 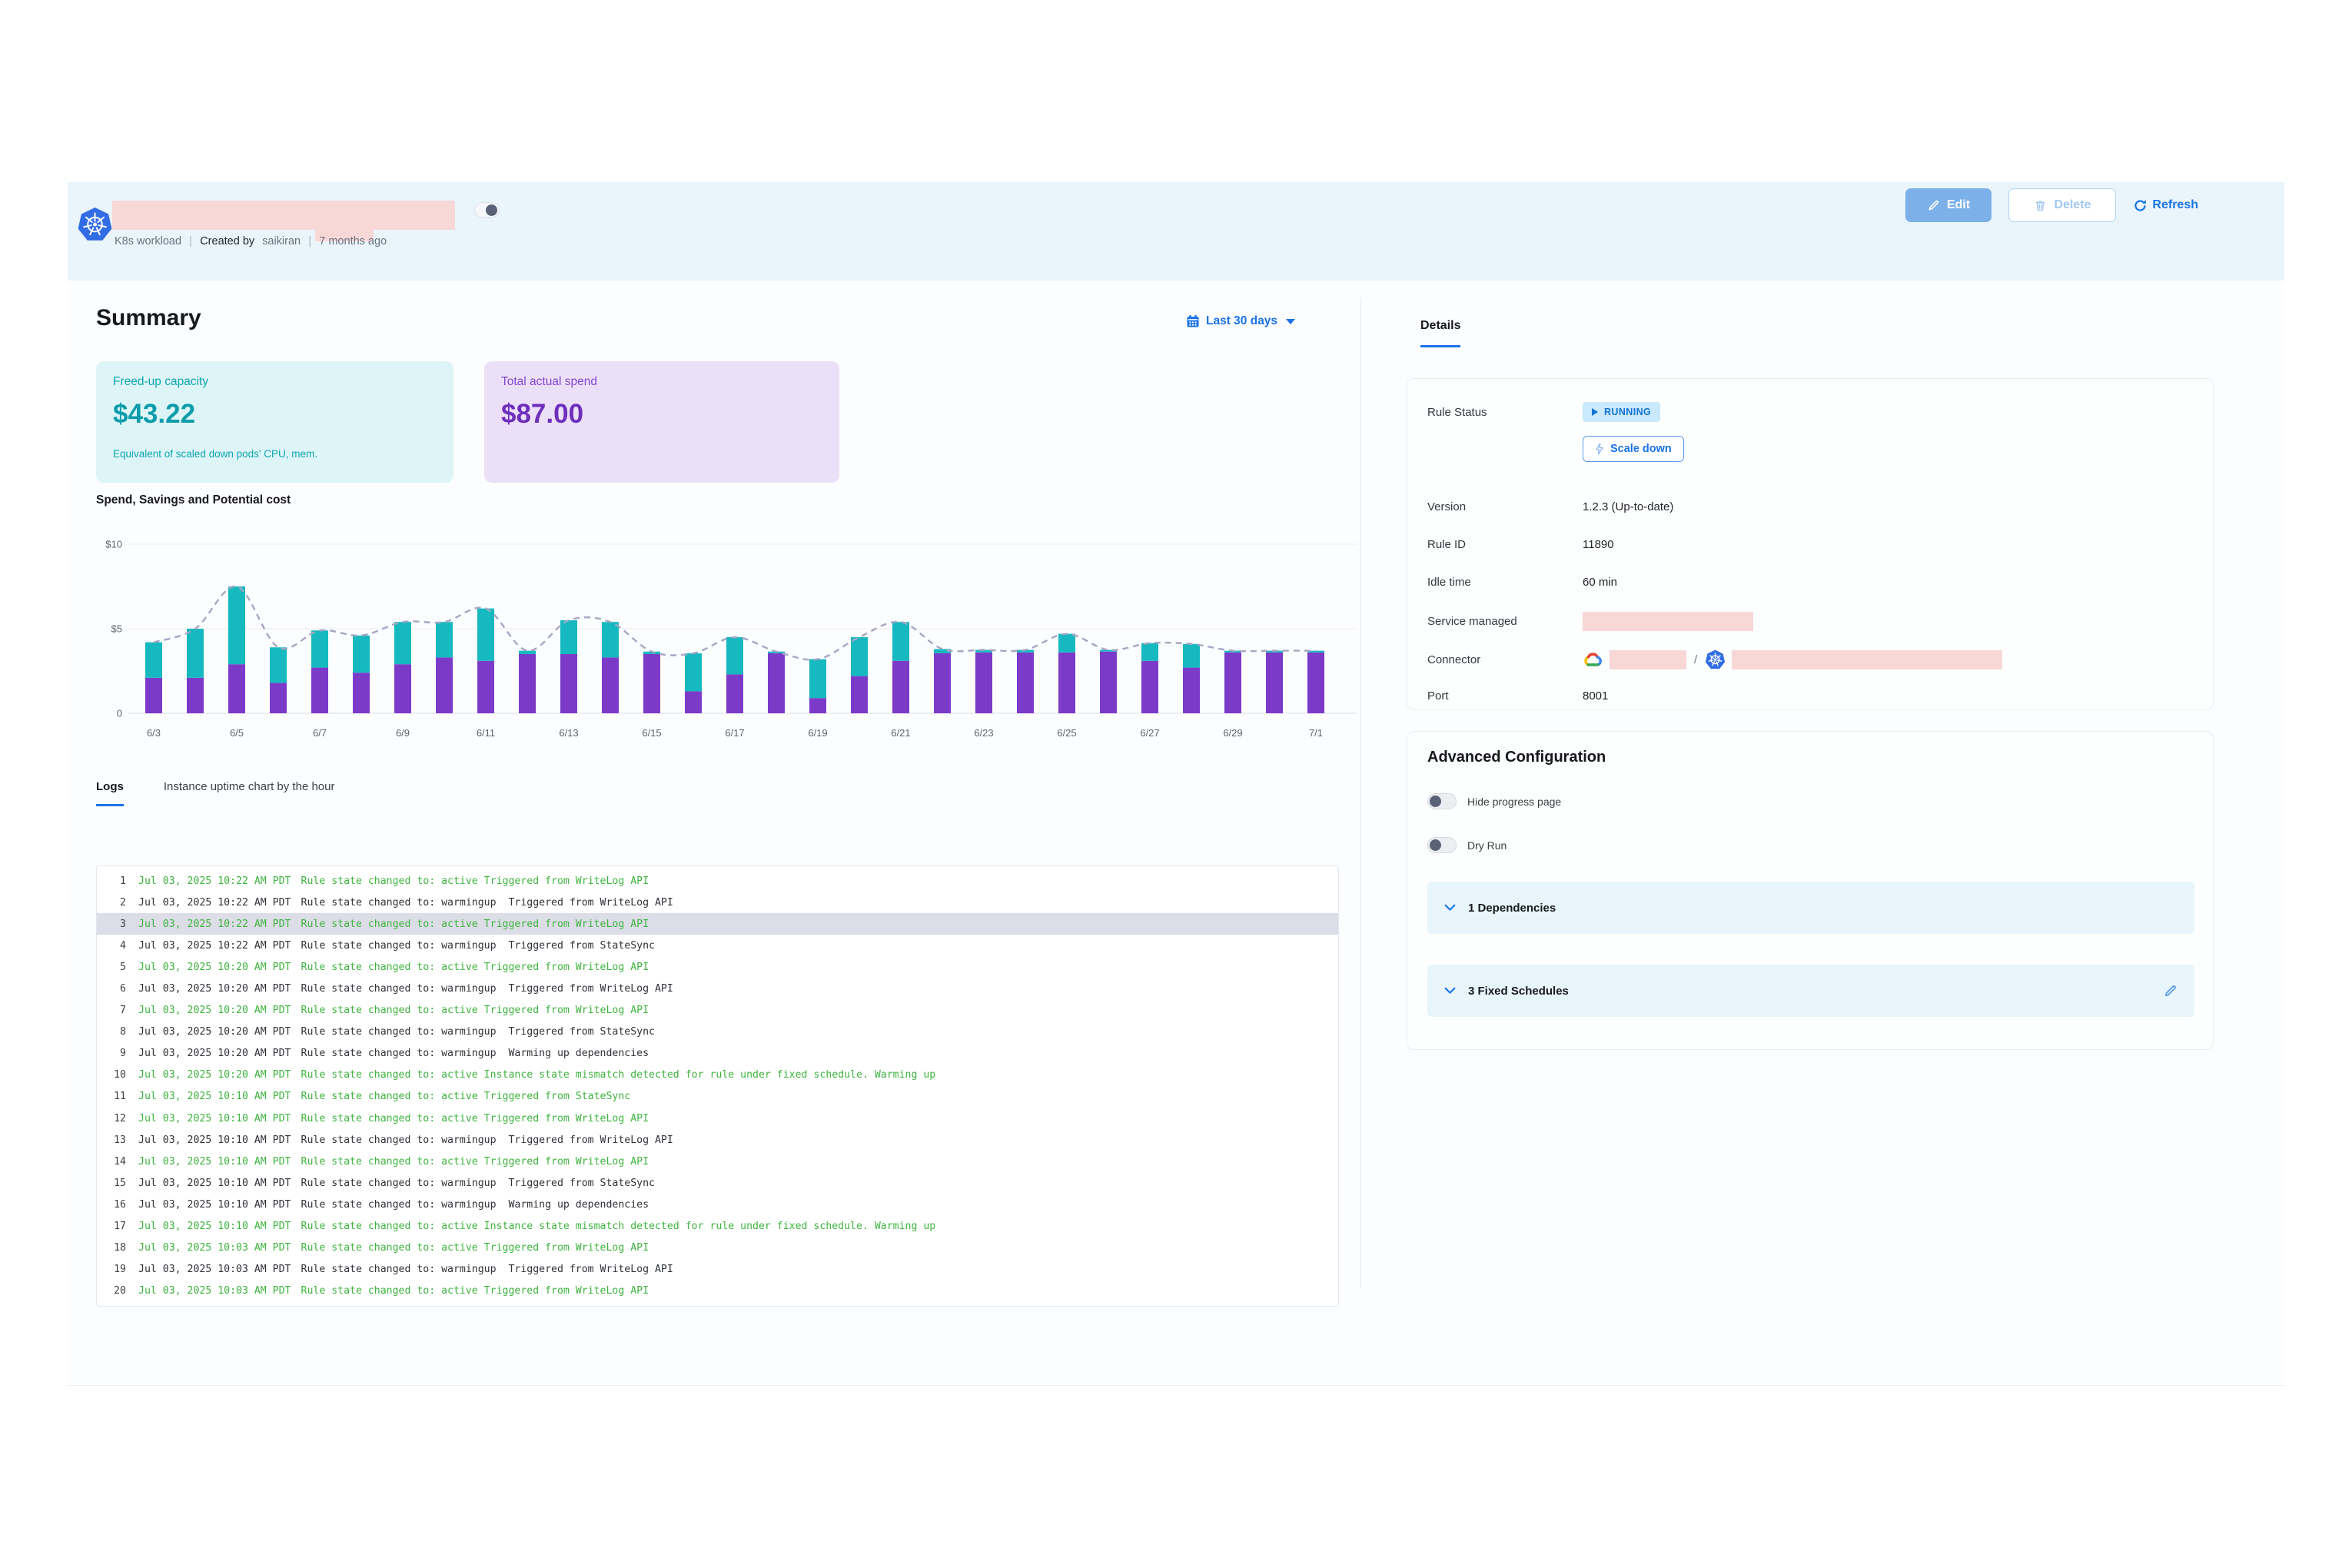 I want to click on hide-progress-toggle, so click(x=1442, y=801).